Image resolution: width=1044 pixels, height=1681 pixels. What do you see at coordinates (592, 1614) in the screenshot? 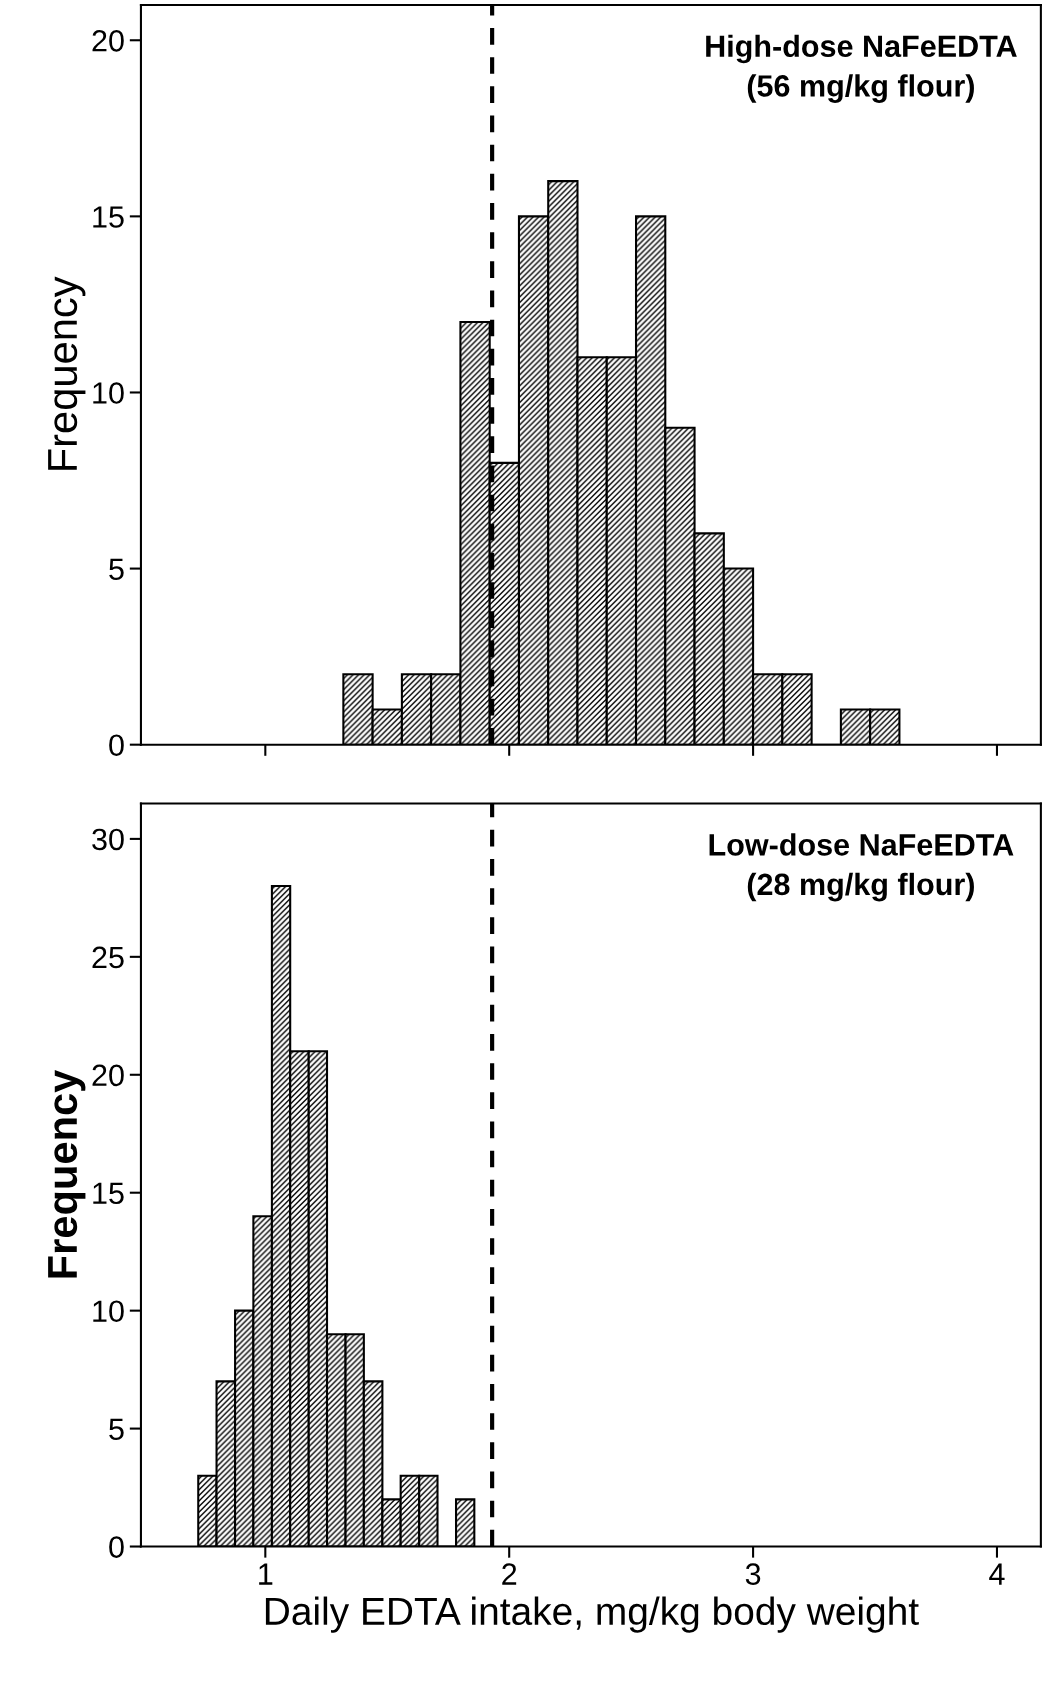
I see `x-axis-title: Daily EDTA intake, mg/kg body weight` at bounding box center [592, 1614].